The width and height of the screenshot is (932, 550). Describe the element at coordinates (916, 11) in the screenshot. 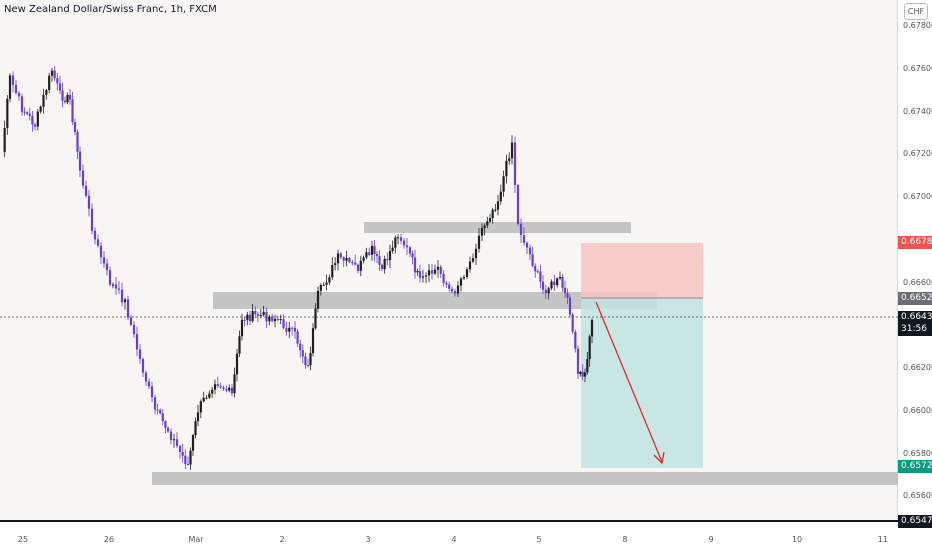

I see `currency-button: CHF` at that location.